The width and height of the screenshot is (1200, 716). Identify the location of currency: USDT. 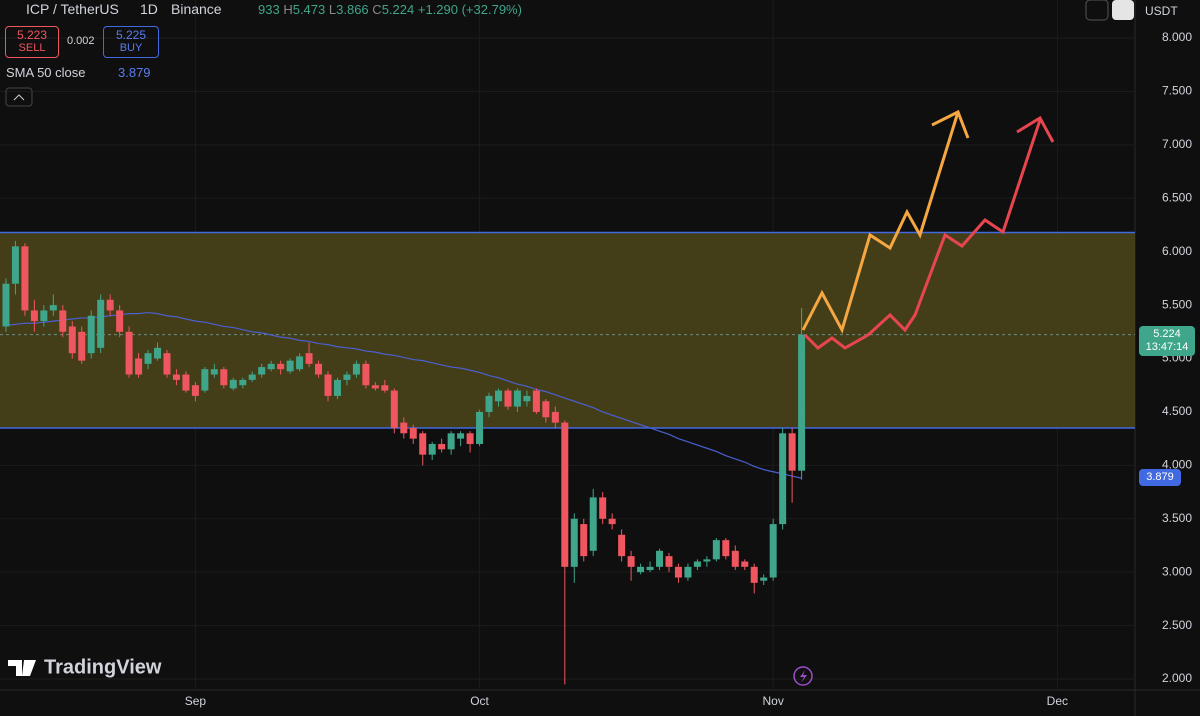
(1161, 11).